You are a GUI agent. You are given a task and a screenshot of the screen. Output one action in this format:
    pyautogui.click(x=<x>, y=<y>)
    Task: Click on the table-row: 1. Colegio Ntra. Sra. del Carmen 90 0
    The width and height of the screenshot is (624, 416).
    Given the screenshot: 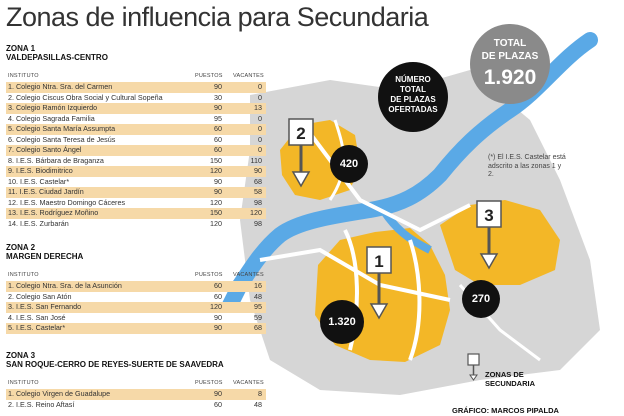 What is the action you would take?
    pyautogui.click(x=136, y=87)
    